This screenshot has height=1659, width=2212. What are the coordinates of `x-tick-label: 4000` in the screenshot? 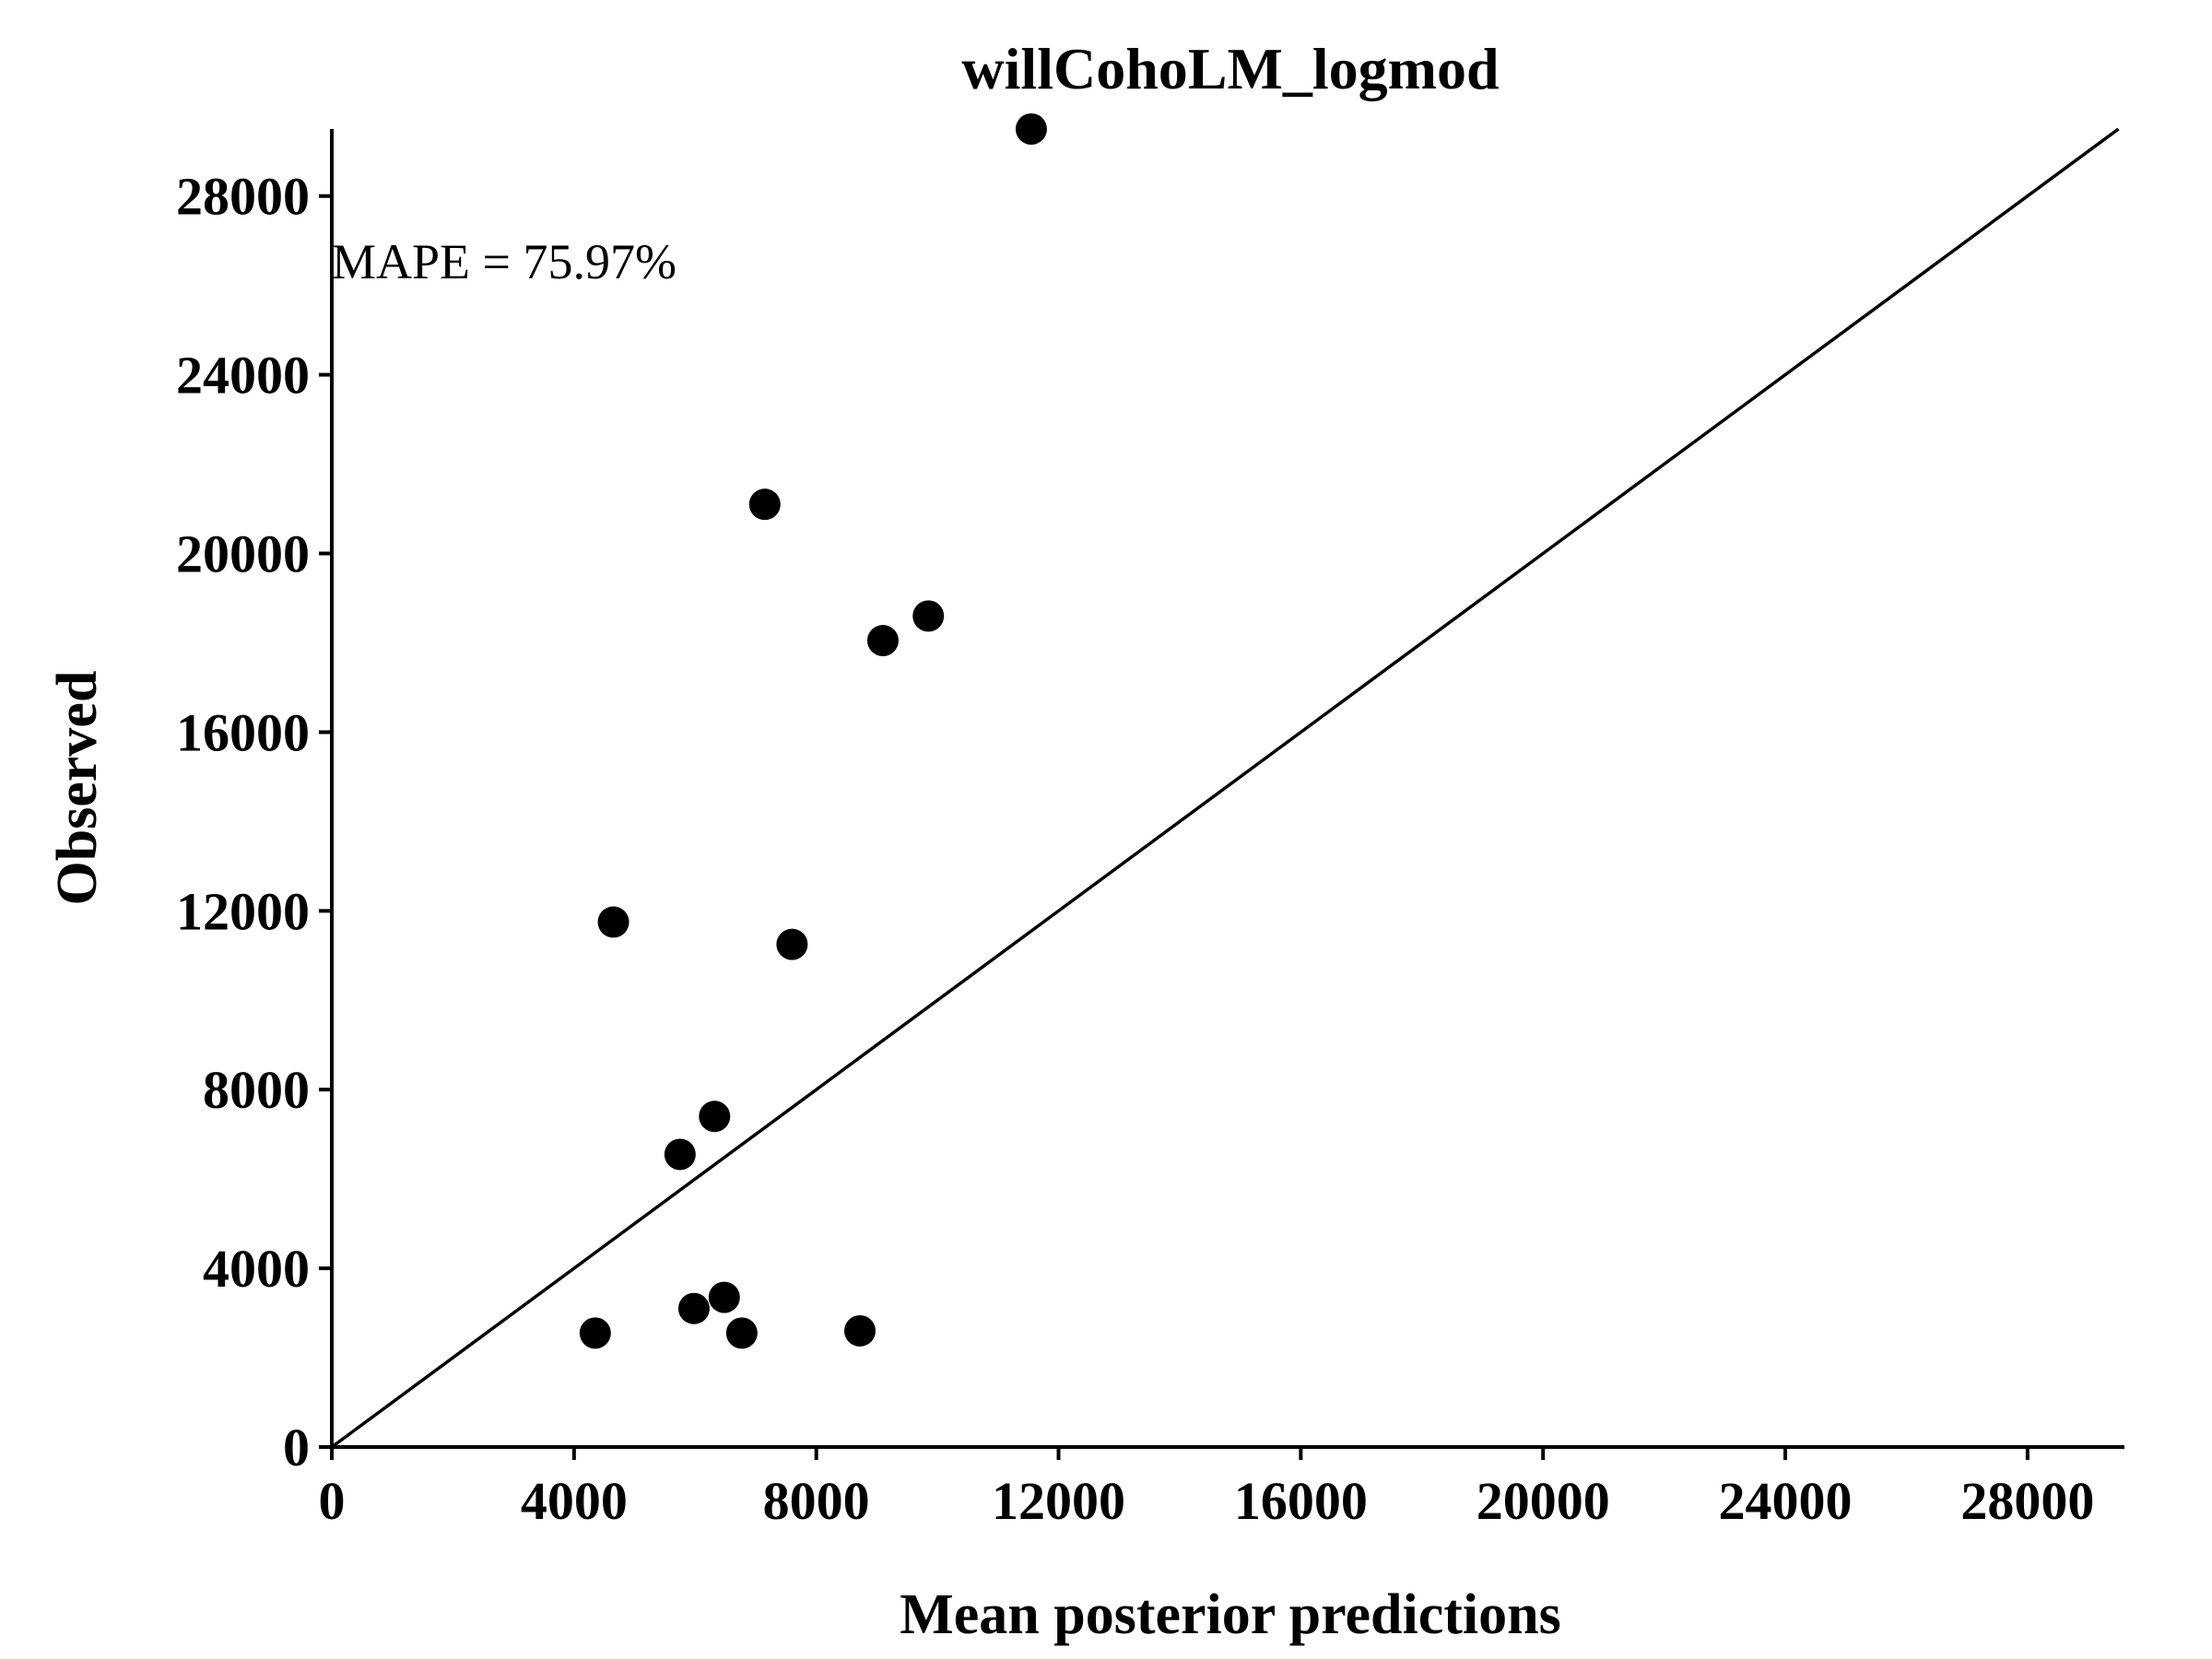 It's located at (574, 1501).